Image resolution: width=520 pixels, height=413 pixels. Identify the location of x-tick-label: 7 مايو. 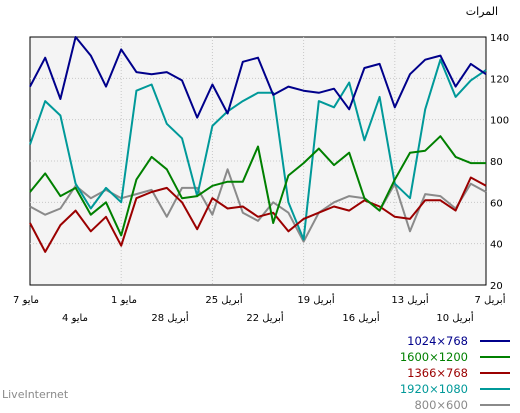
(26, 300).